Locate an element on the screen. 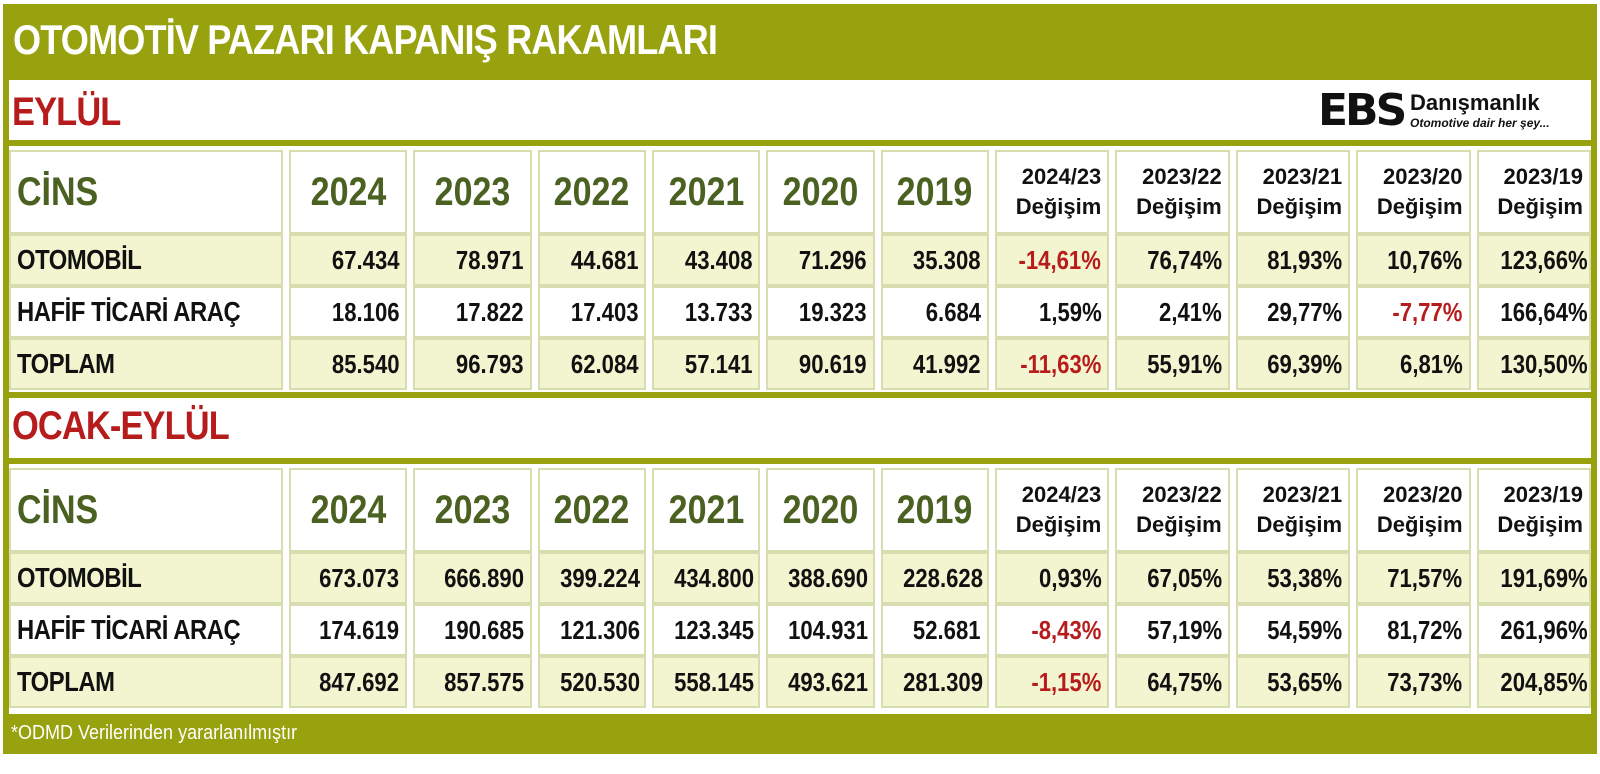 This screenshot has height=774, width=1600. value-text: 434.800 is located at coordinates (714, 577).